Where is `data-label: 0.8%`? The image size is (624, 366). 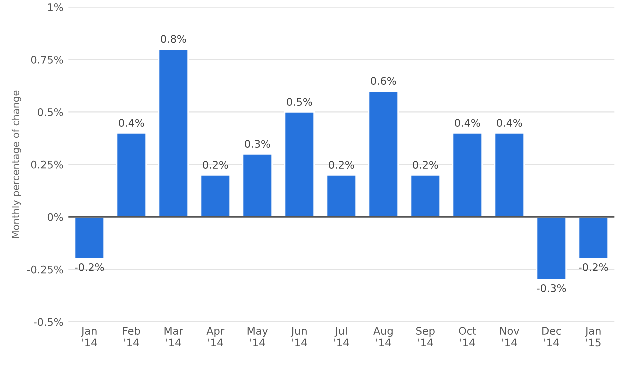
data-label: 0.8% is located at coordinates (173, 39).